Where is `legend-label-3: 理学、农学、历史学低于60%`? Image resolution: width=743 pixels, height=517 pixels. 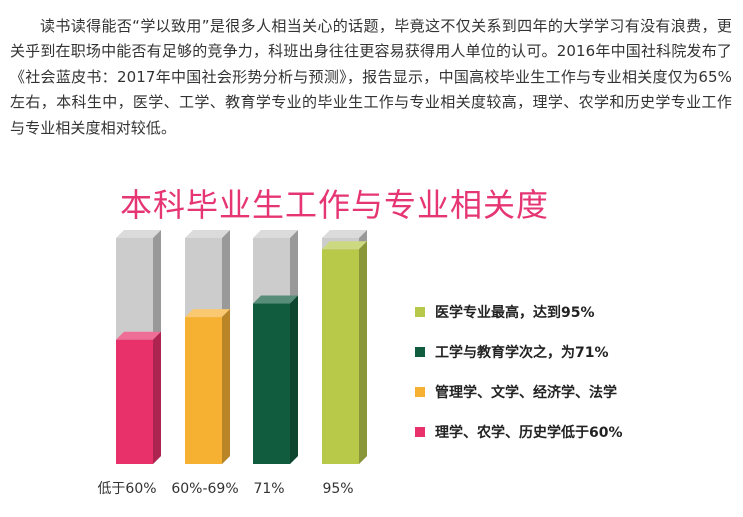 legend-label-3: 理学、农学、历史学低于60% is located at coordinates (529, 432).